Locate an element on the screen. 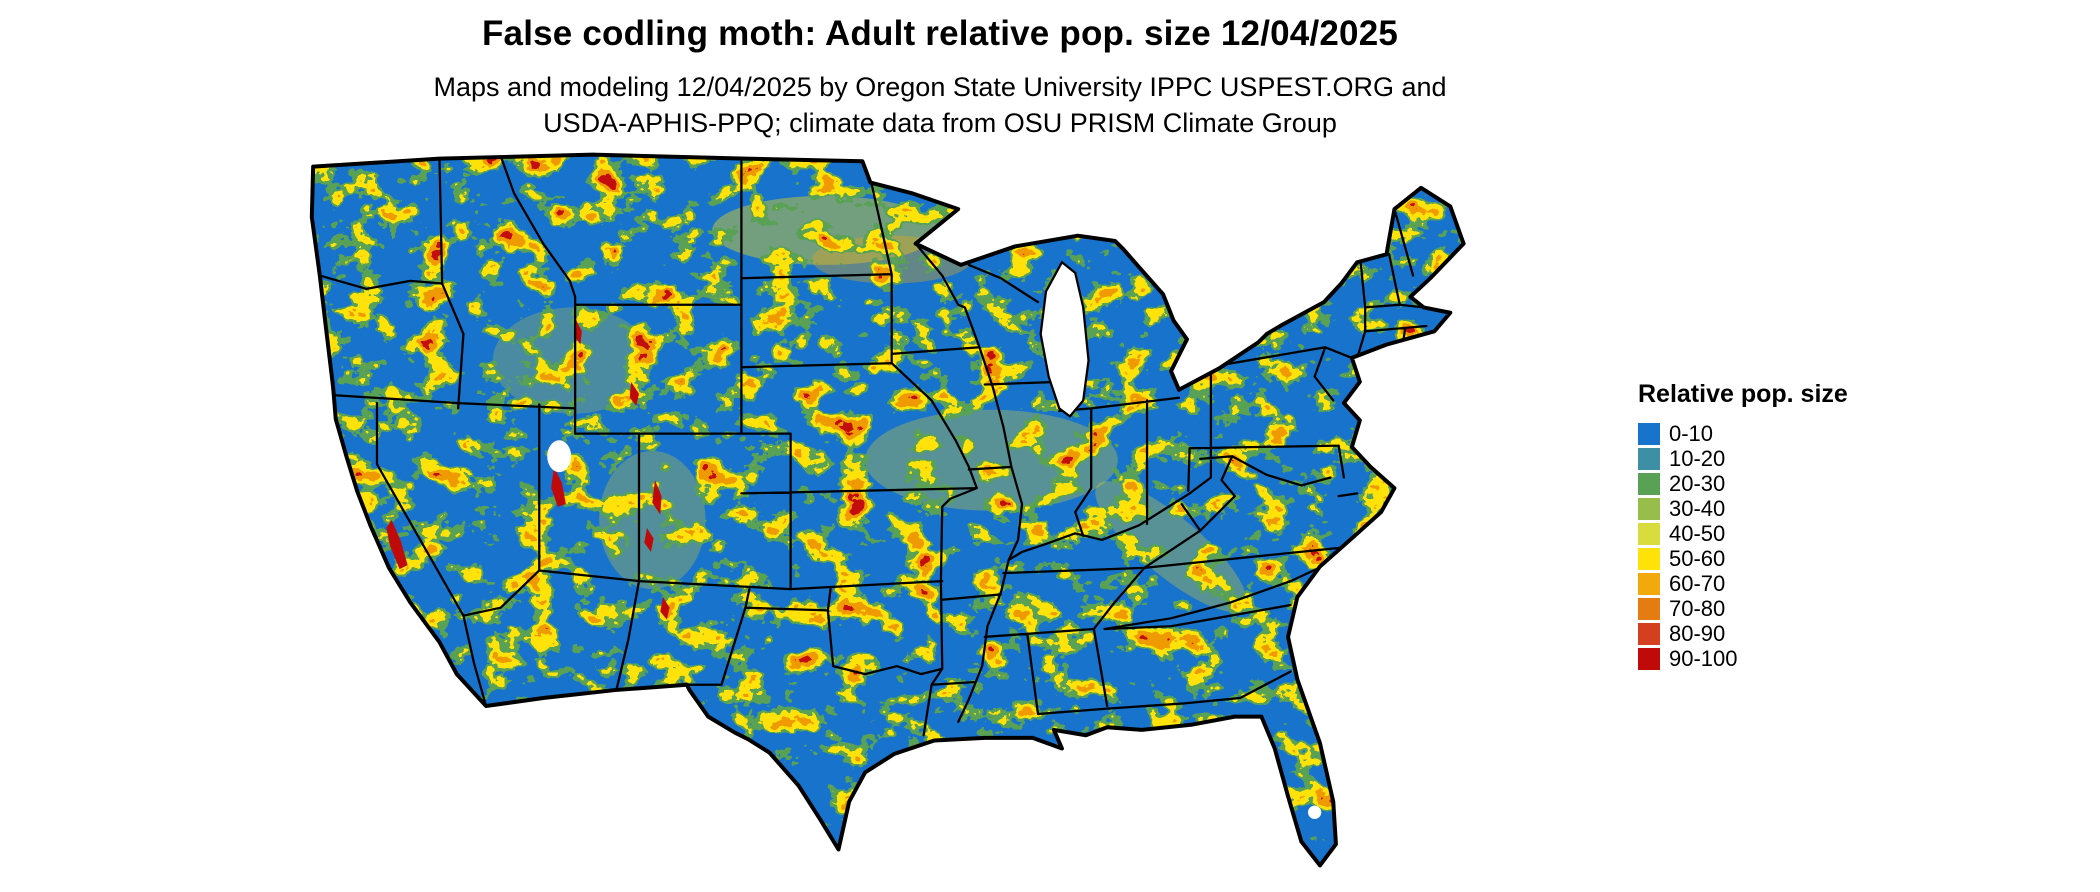 Image resolution: width=2100 pixels, height=892 pixels. legend-item: 70-80 is located at coordinates (1743, 608).